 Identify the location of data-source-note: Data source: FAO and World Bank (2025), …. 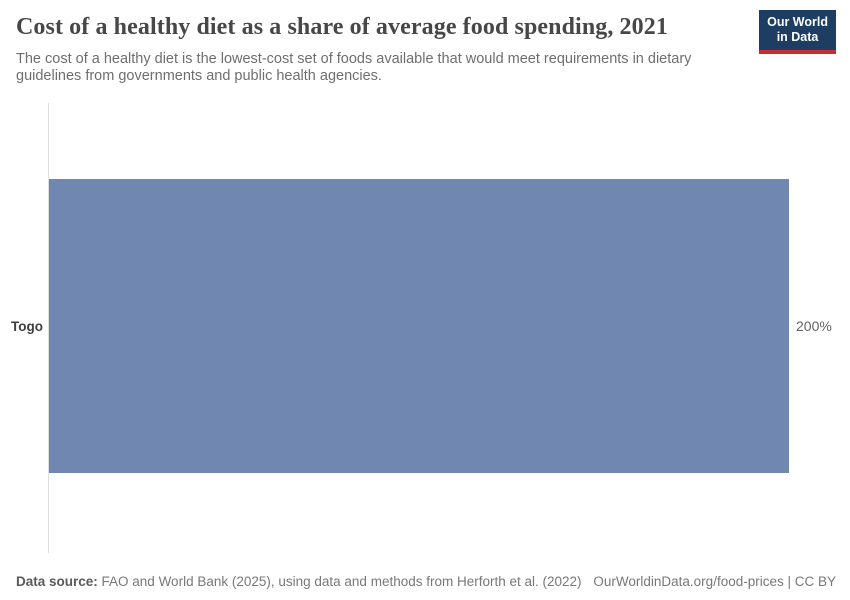
(299, 581).